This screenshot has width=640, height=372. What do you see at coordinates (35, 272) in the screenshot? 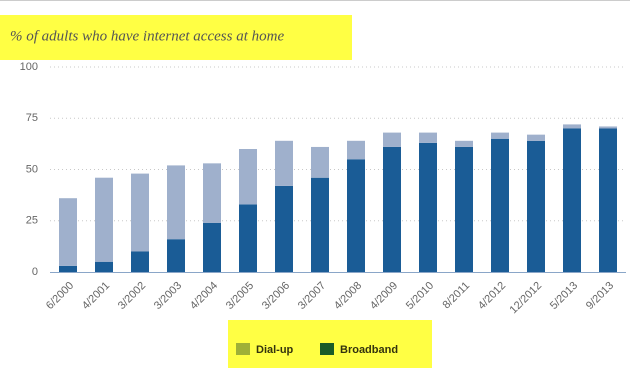
I see `y-tick-label: 0` at bounding box center [35, 272].